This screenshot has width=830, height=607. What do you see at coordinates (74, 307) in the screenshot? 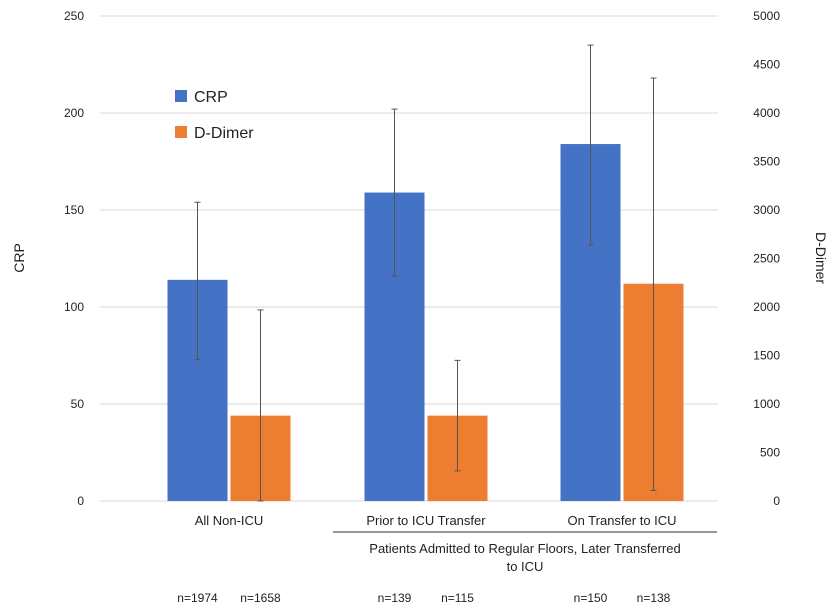
I see `y-tick-label: 100` at bounding box center [74, 307].